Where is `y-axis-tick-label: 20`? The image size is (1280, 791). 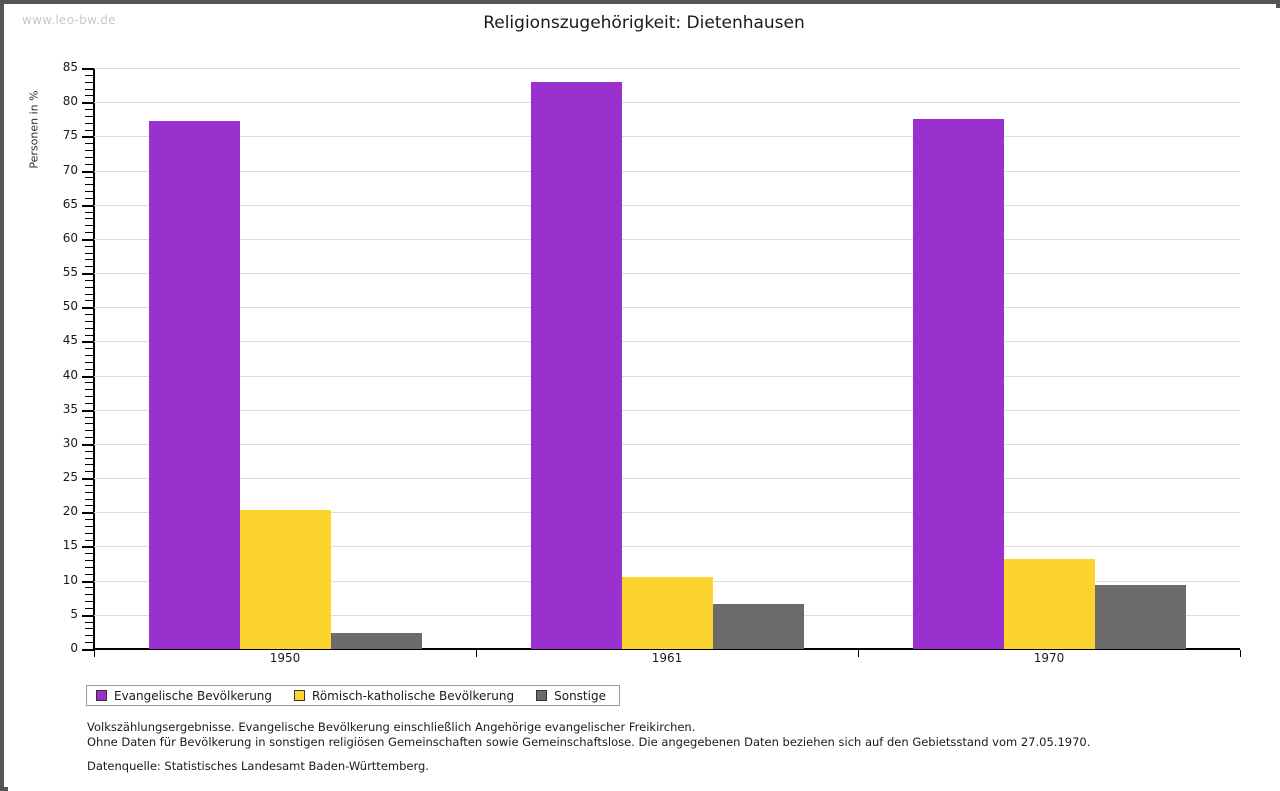
y-axis-tick-label: 20 is located at coordinates (70, 511).